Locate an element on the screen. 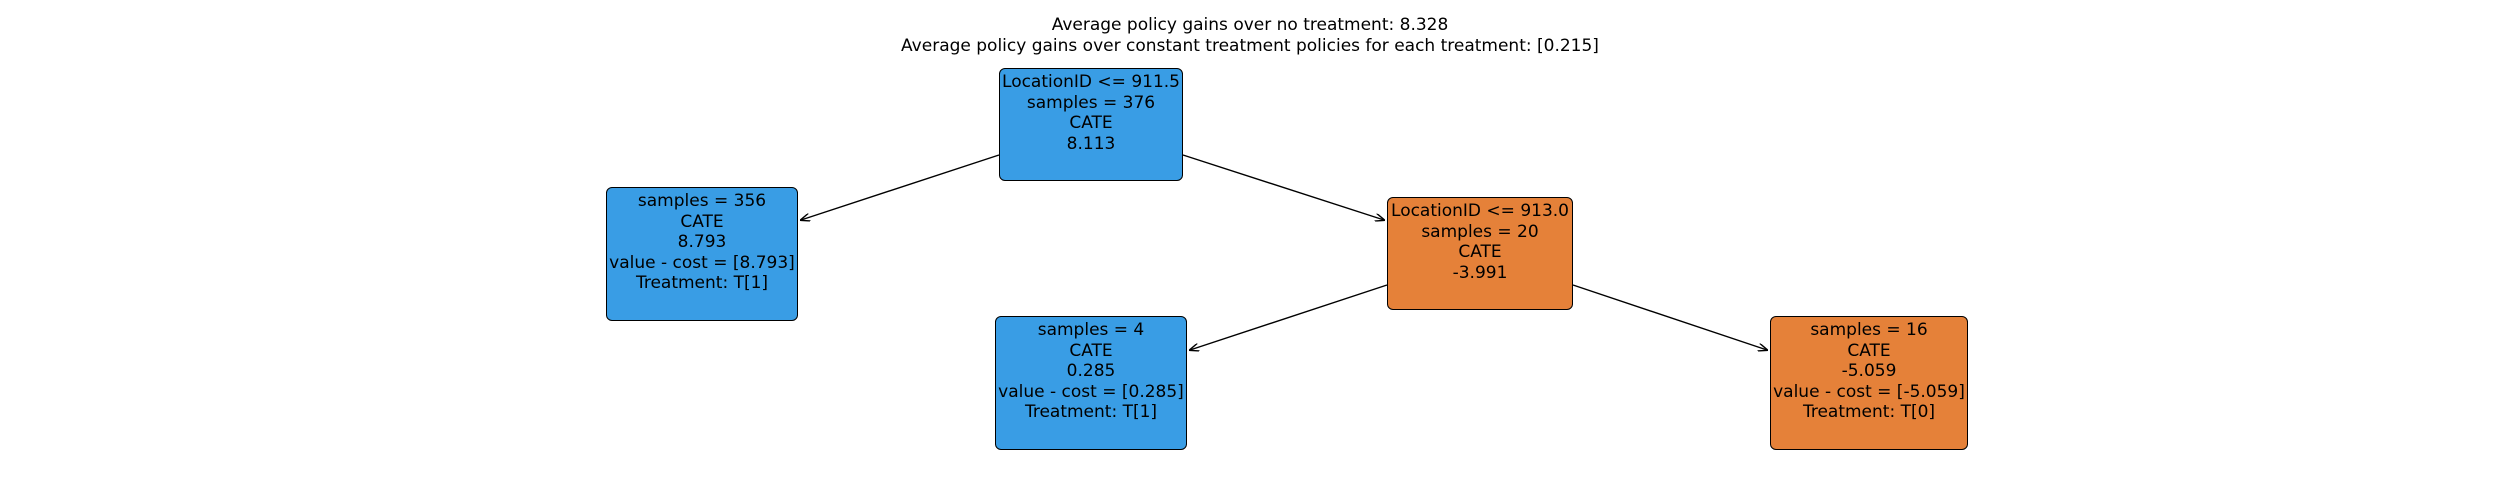  edge-right-to-right-right is located at coordinates (1669, 317).